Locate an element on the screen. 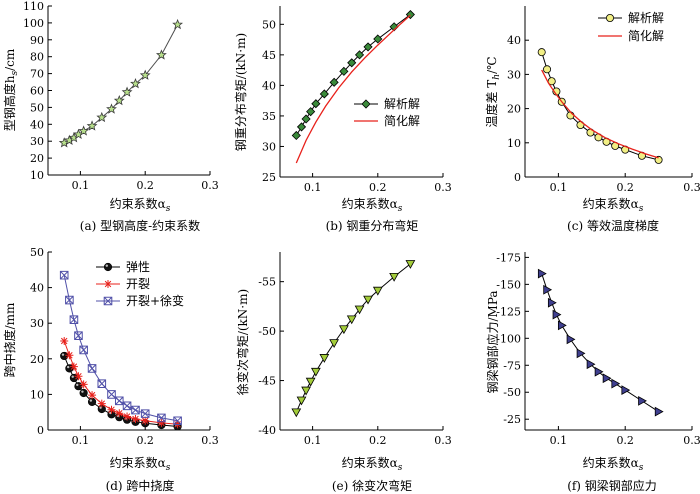 Image resolution: width=700 pixels, height=494 pixels. y-tick-label: -45 is located at coordinates (267, 381).